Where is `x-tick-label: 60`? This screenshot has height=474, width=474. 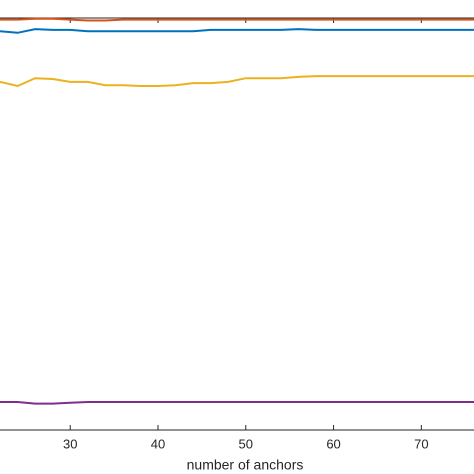 x-tick-label: 60 is located at coordinates (333, 443).